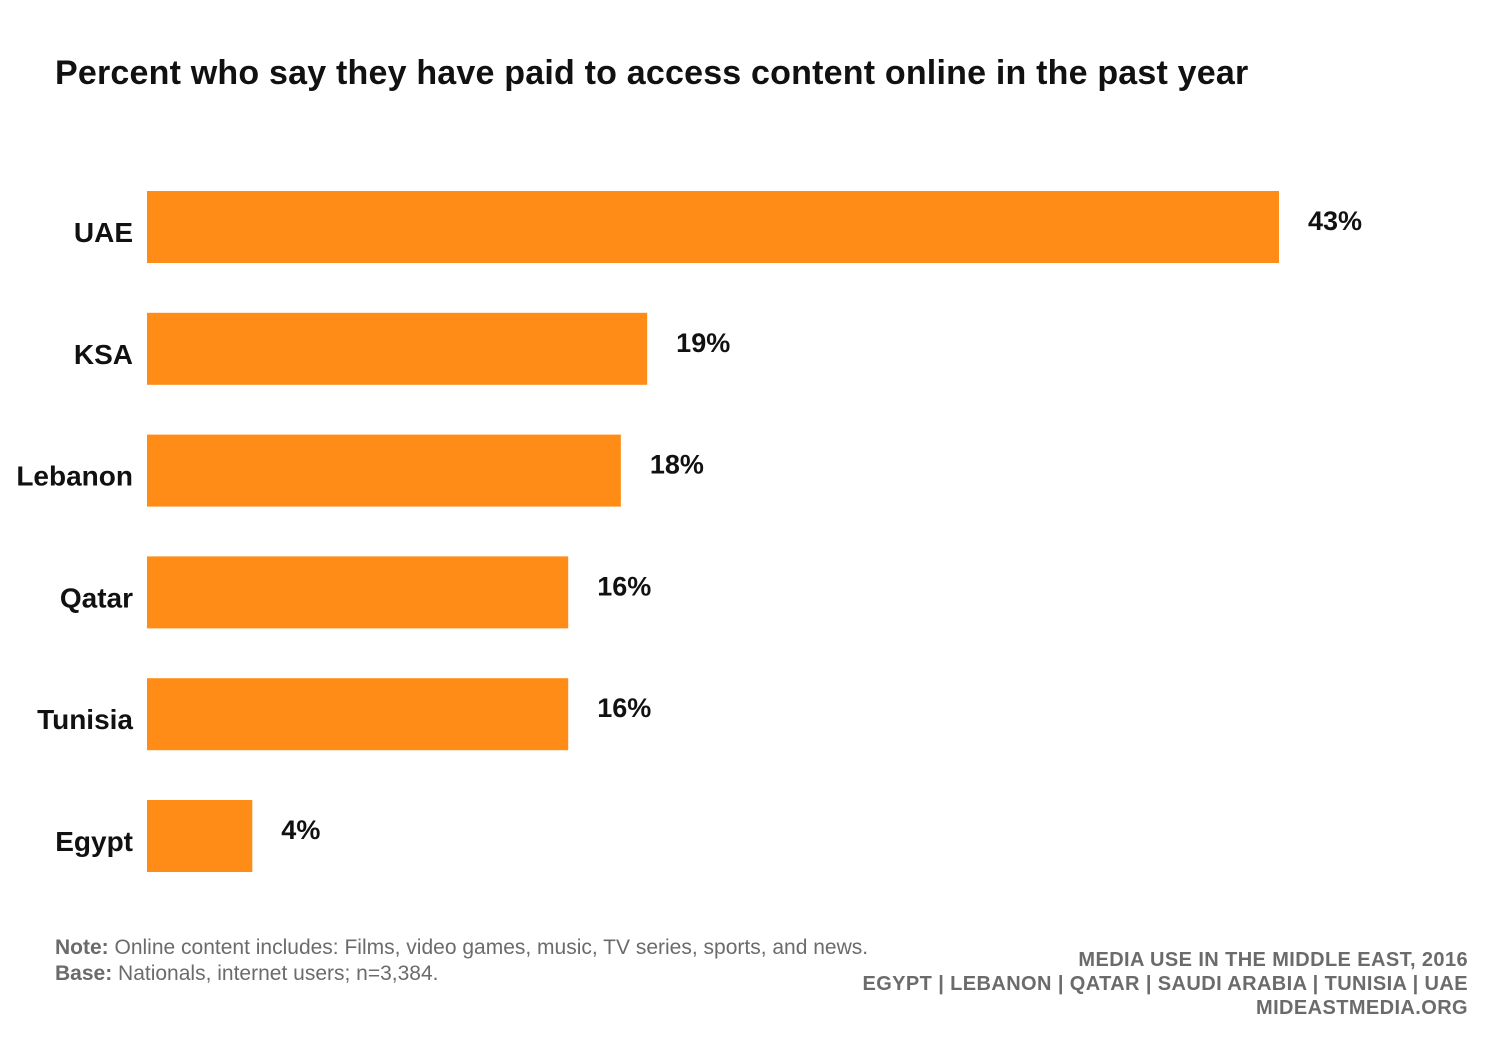 Image resolution: width=1500 pixels, height=1040 pixels. Describe the element at coordinates (103, 232) in the screenshot. I see `category-label-uae: UAE` at that location.